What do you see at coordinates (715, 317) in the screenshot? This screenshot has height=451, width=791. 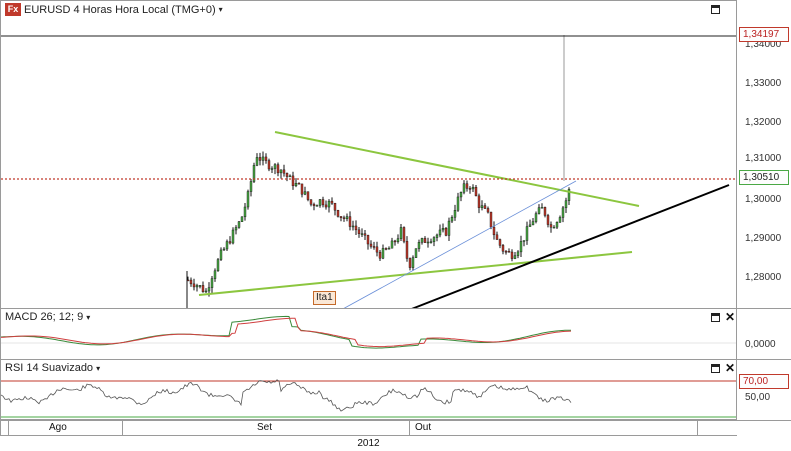 I see `maximize-macd-pane-button` at bounding box center [715, 317].